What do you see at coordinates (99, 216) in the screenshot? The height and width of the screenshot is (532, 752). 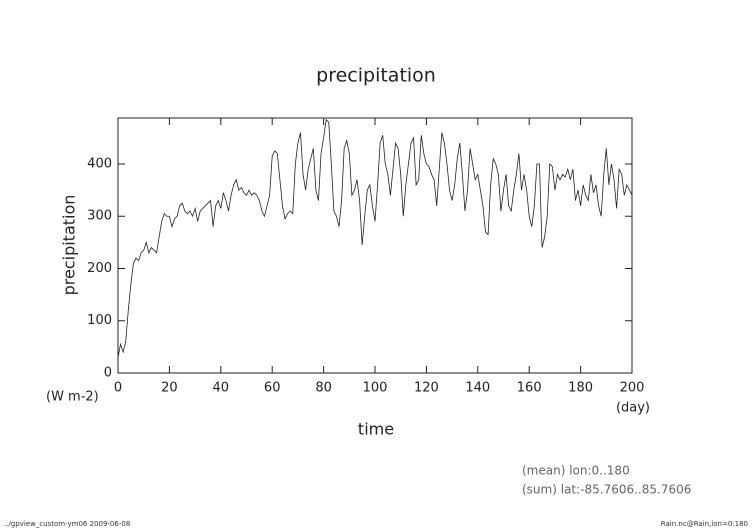 I see `y-tick-label: 300` at bounding box center [99, 216].